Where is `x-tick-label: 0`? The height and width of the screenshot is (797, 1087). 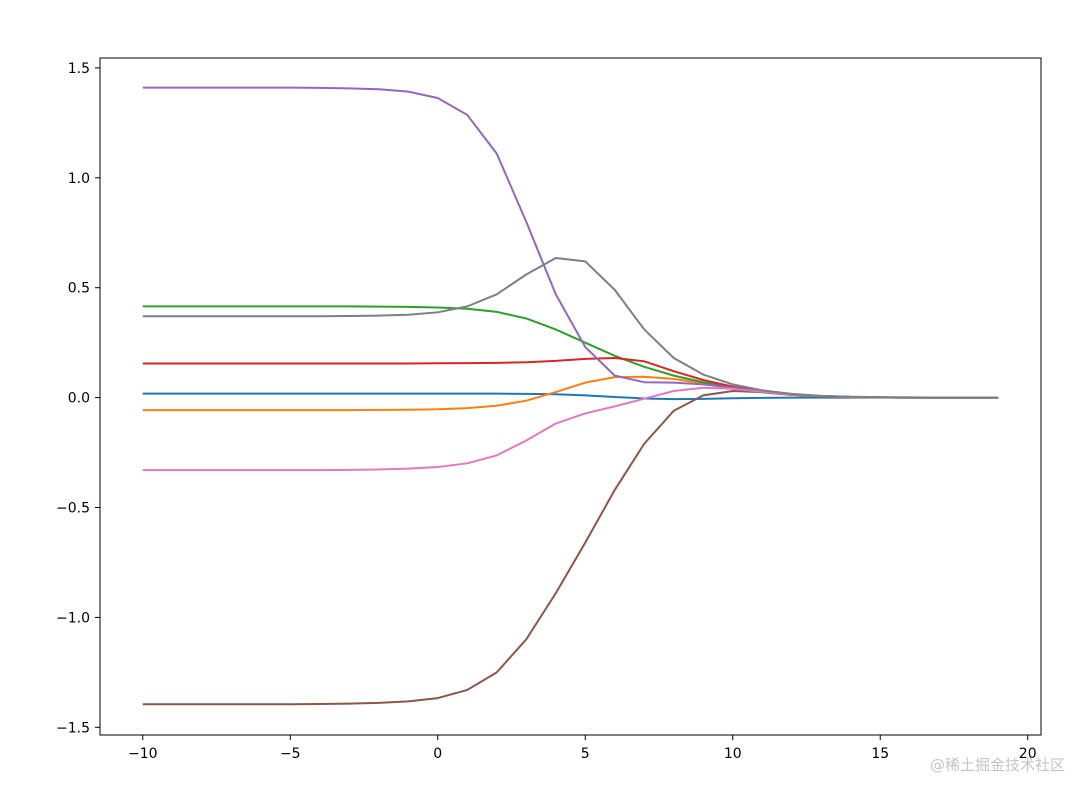
x-tick-label: 0 is located at coordinates (437, 754).